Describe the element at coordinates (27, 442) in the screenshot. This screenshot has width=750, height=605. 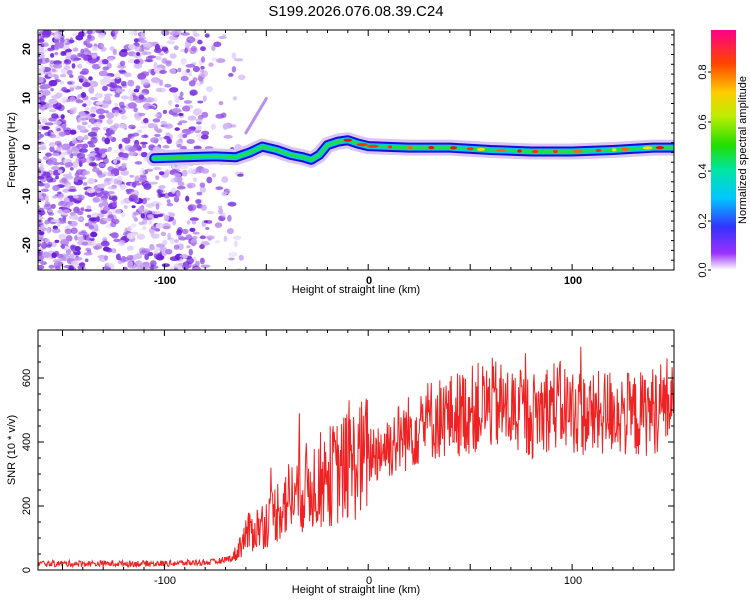
I see `snr-ytick-3: 400` at that location.